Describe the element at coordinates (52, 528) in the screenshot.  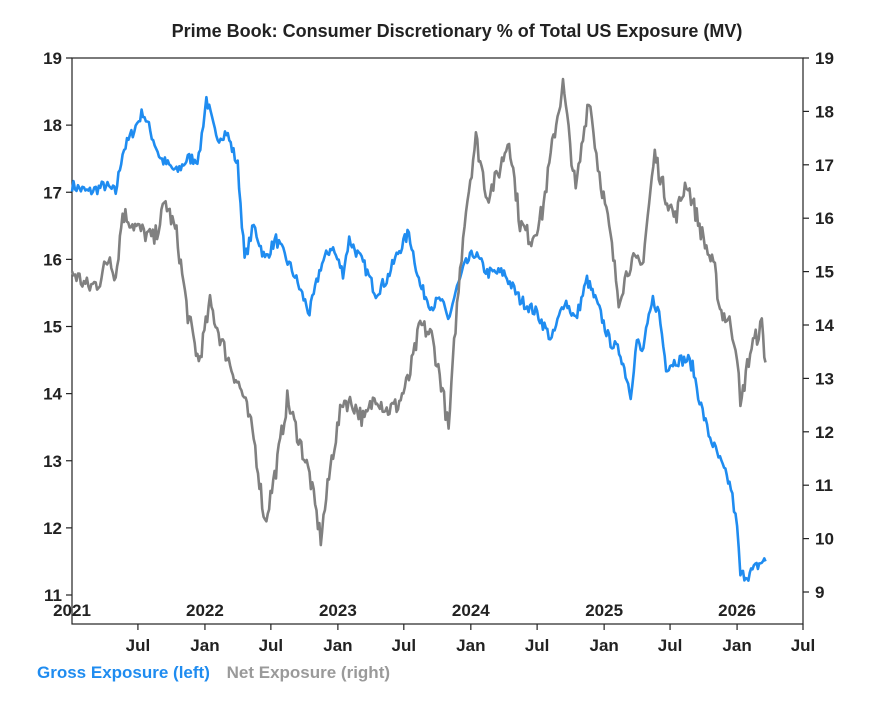
I see `left-tick-label: 12` at that location.